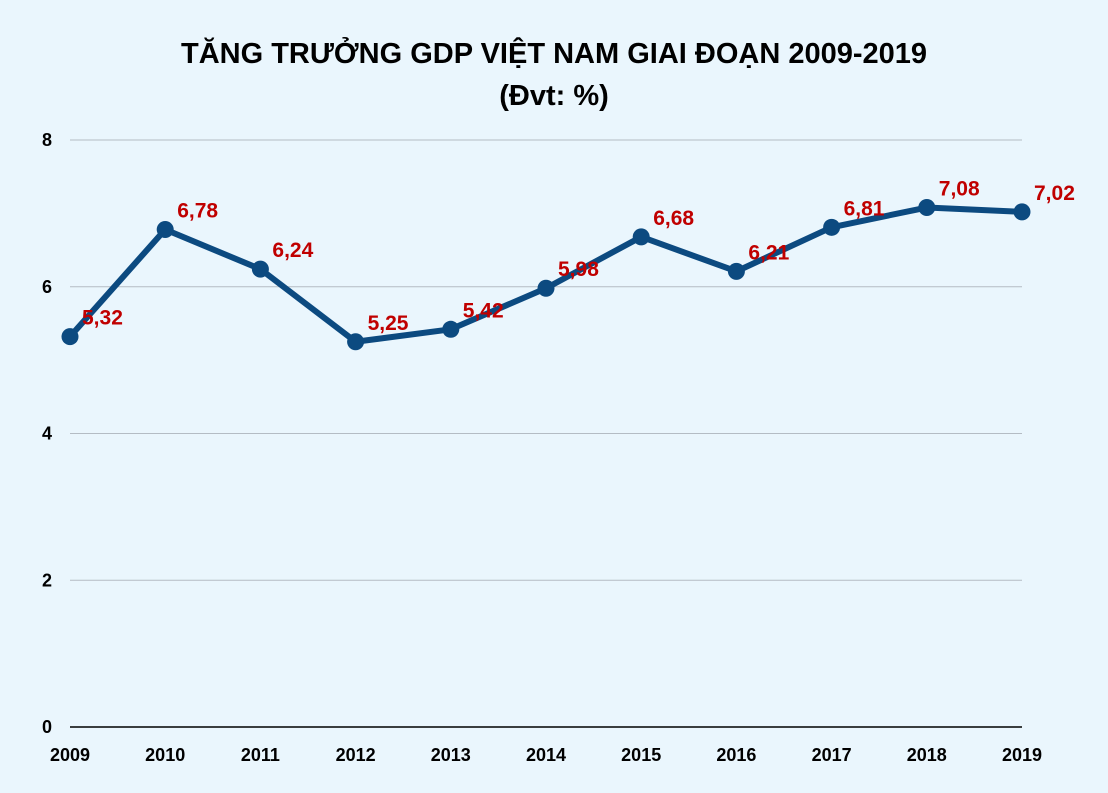 The image size is (1108, 793). Describe the element at coordinates (356, 755) in the screenshot. I see `x-tick-label-2012: 2012` at that location.